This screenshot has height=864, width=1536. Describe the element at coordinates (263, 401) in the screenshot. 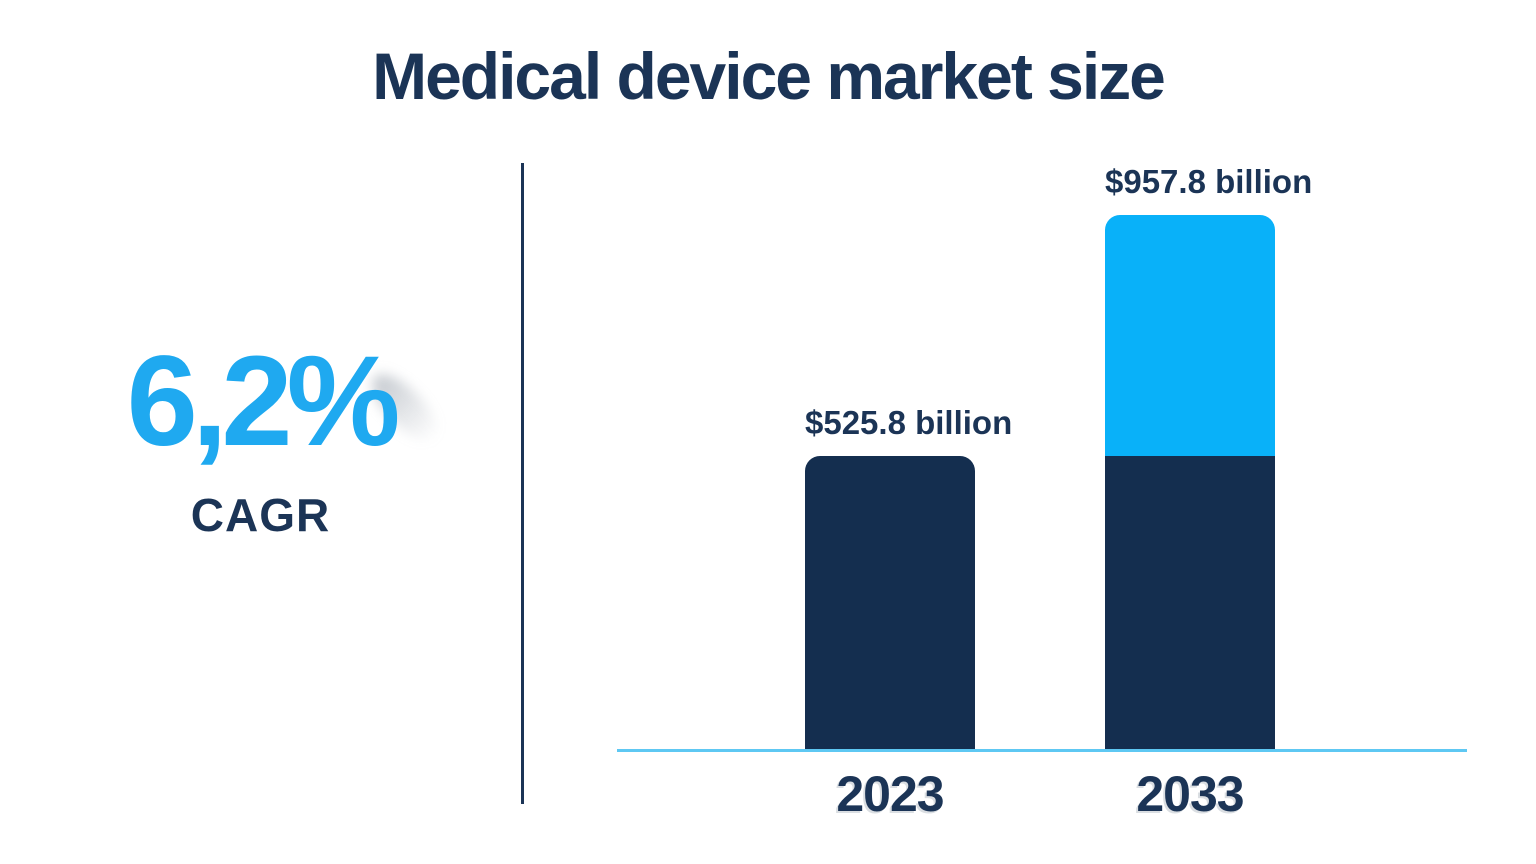

I see `cagr-value: 6,2%` at that location.